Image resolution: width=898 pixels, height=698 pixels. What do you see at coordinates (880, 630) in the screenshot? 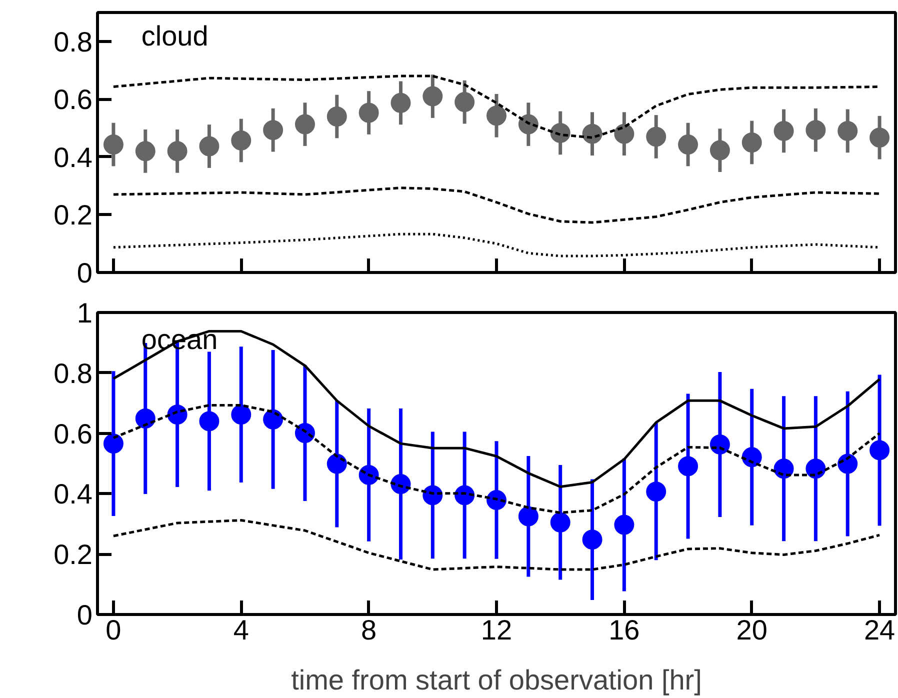
I see `x-tick-label: 24` at bounding box center [880, 630].